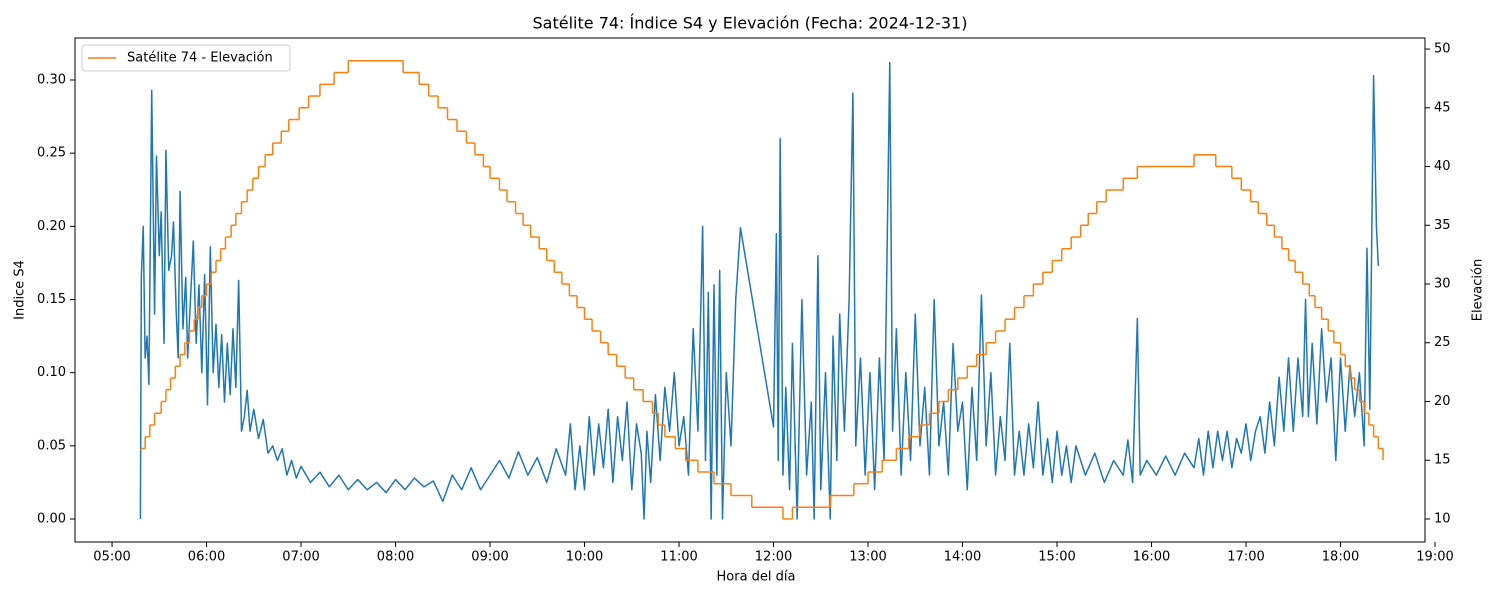 The height and width of the screenshot is (600, 1500). I want to click on legend-box, so click(186, 58).